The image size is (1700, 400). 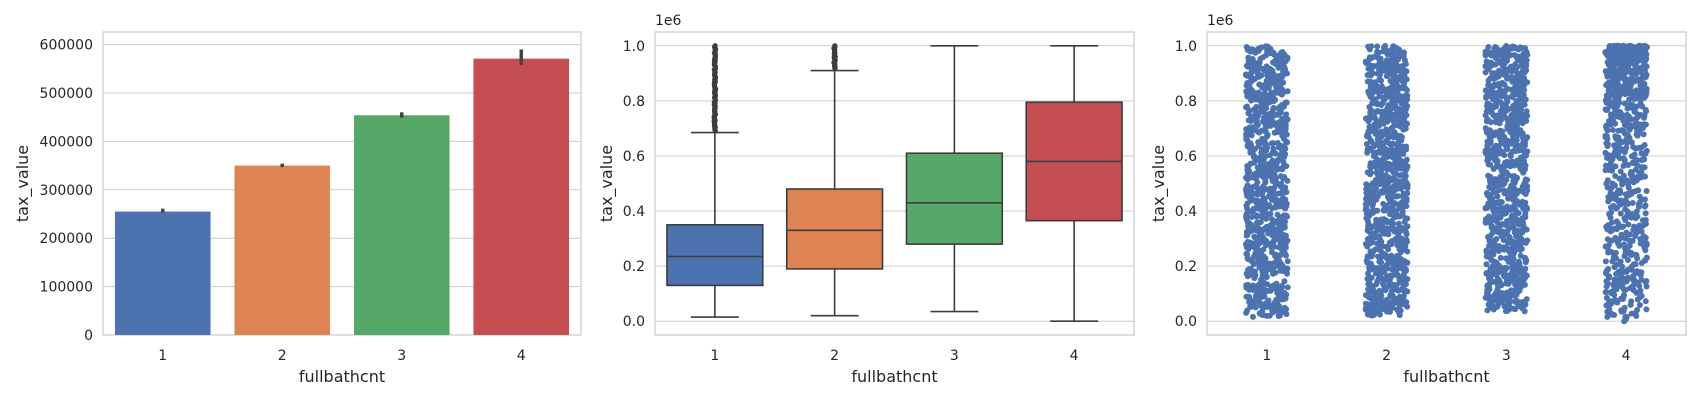 I want to click on y-tick-label: 0.8, so click(x=1186, y=102).